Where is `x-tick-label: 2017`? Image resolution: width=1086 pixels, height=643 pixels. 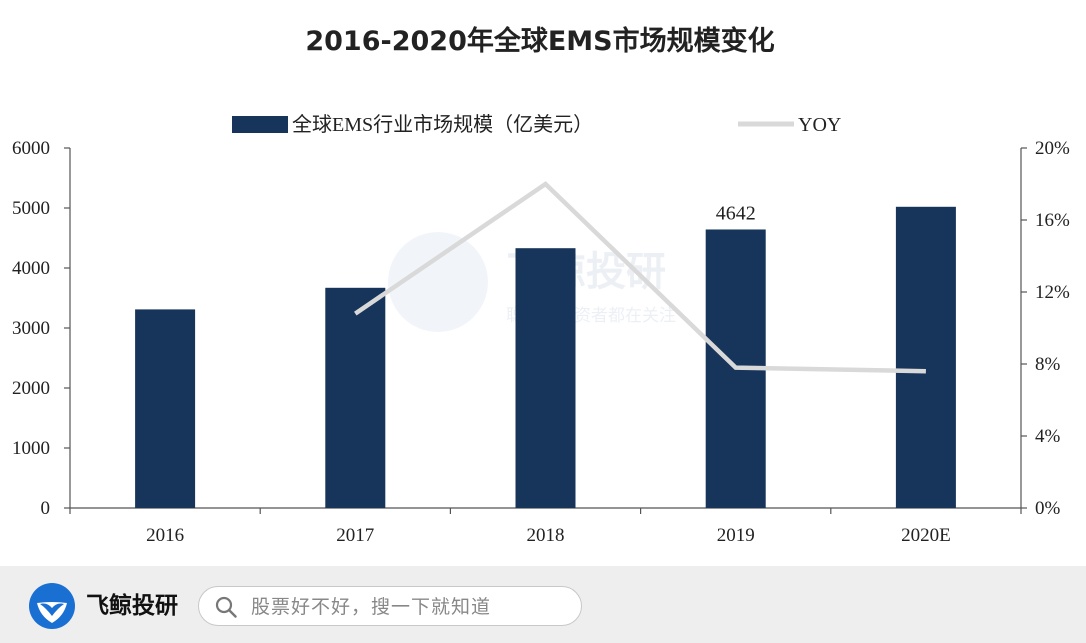
x-tick-label: 2017 is located at coordinates (355, 535).